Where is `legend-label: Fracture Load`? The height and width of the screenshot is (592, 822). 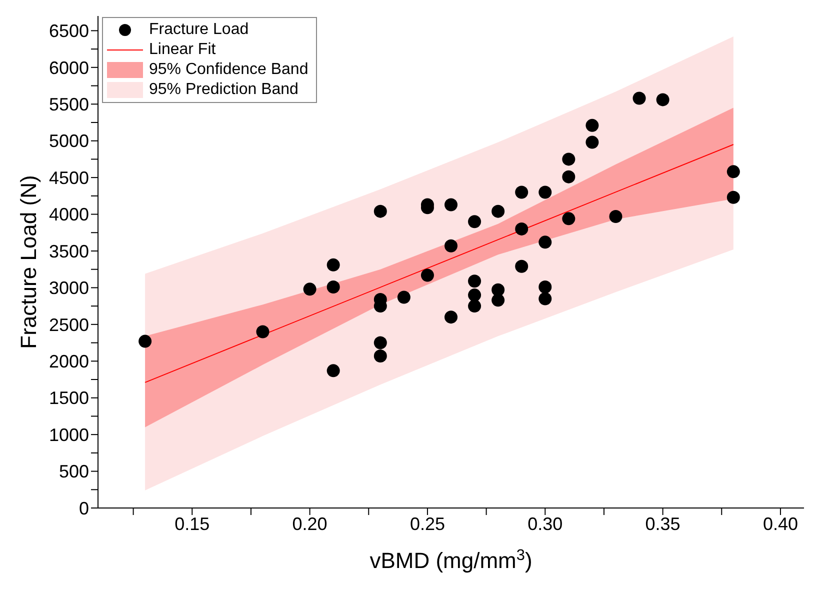
legend-label: Fracture Load is located at coordinates (199, 30).